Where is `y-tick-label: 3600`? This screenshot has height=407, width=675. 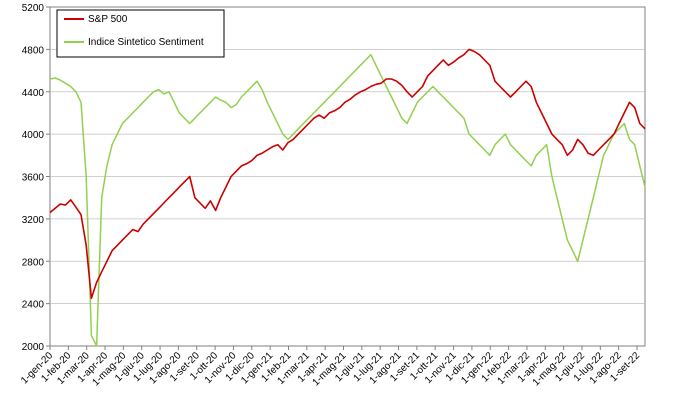
y-tick-label: 3600 is located at coordinates (33, 178).